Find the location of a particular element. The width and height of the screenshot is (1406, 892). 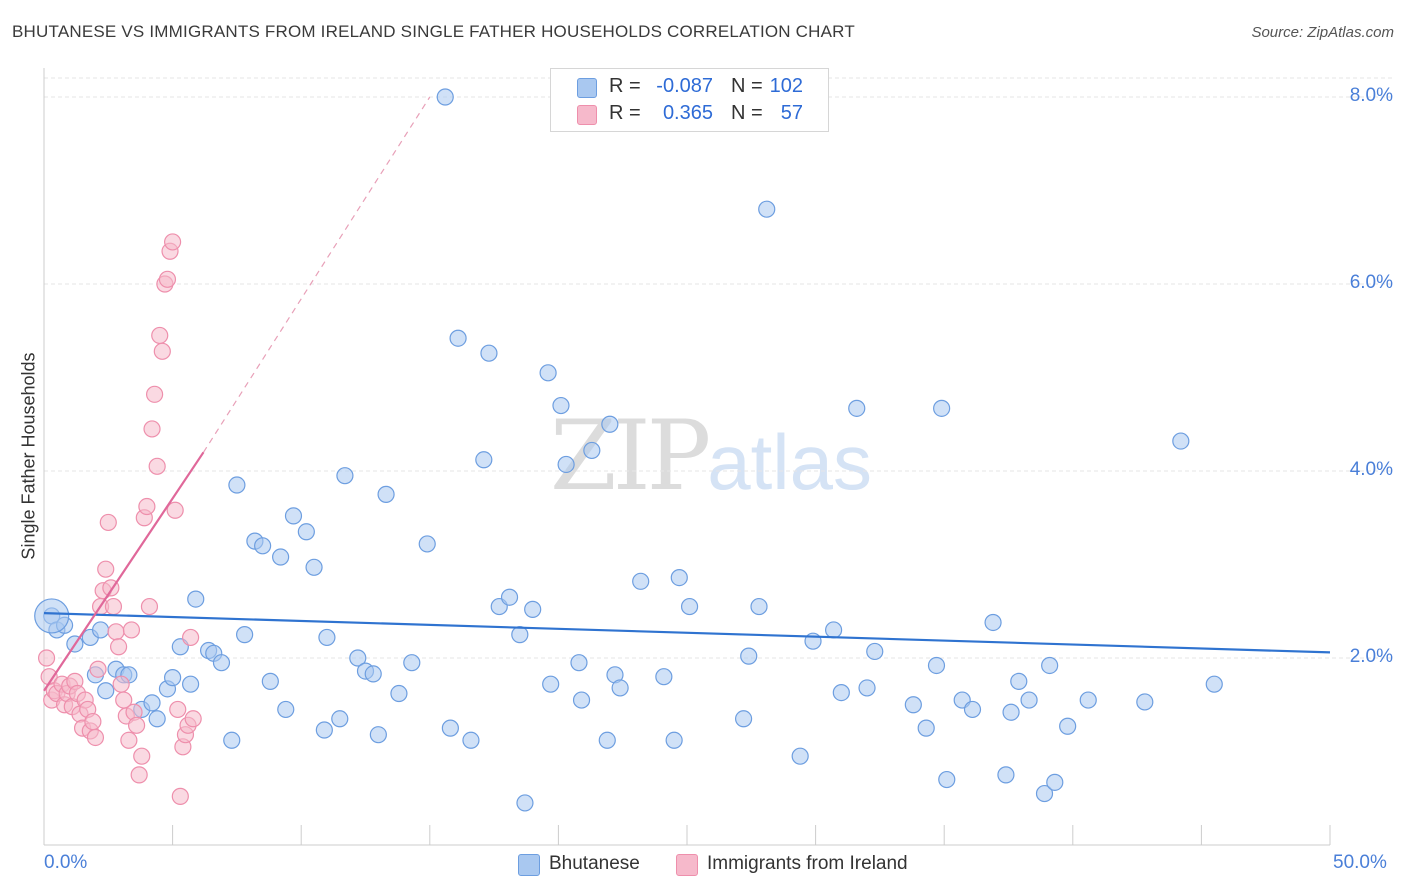

legend-swatch-pink is located at coordinates (587, 115).